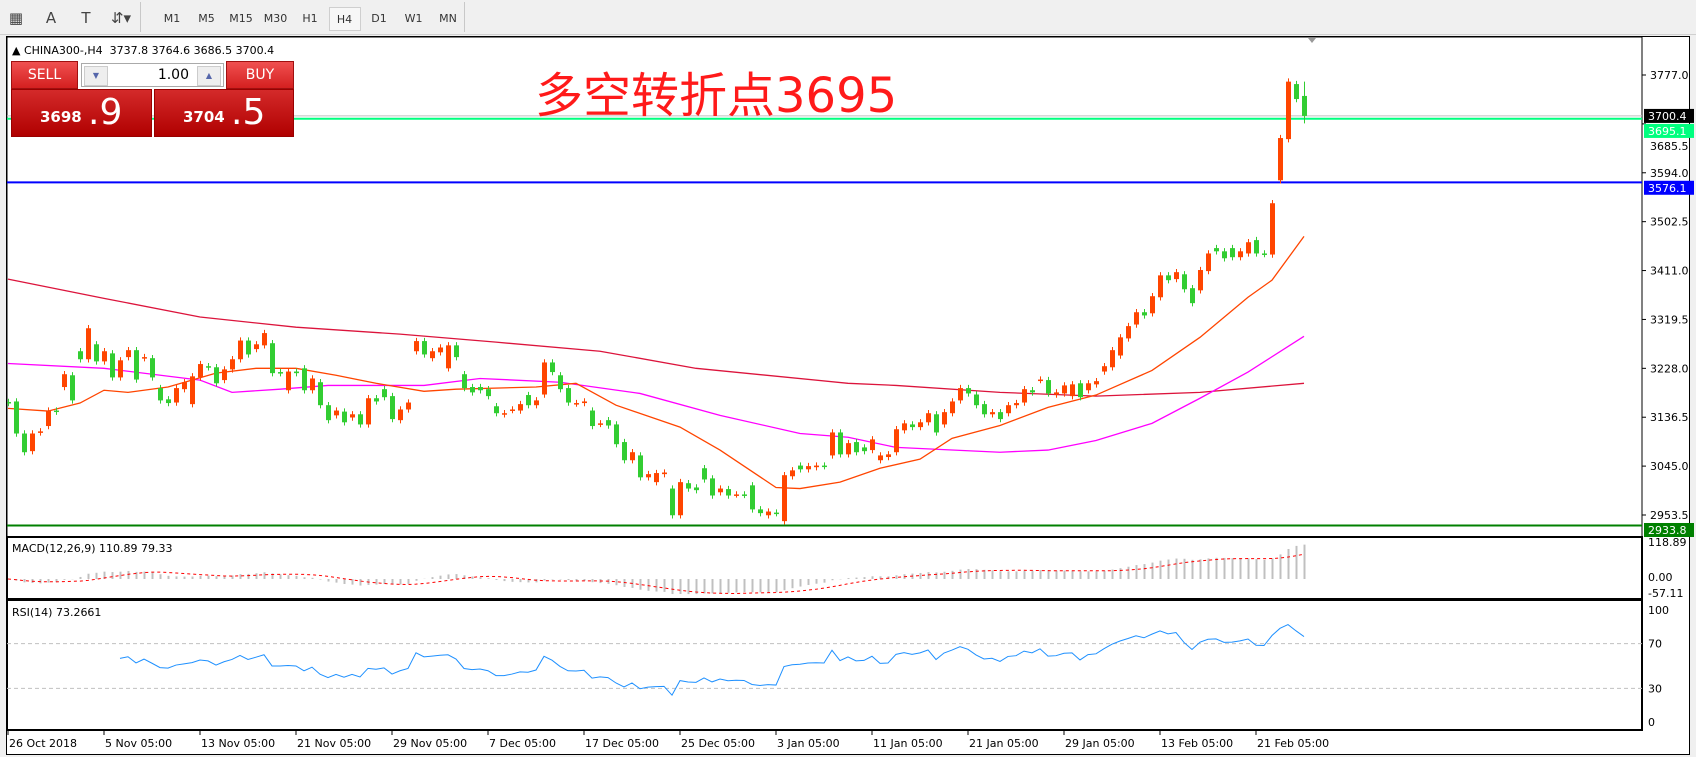 The width and height of the screenshot is (1696, 757). Describe the element at coordinates (121, 18) in the screenshot. I see `arrows-icon: ⇵▾` at that location.